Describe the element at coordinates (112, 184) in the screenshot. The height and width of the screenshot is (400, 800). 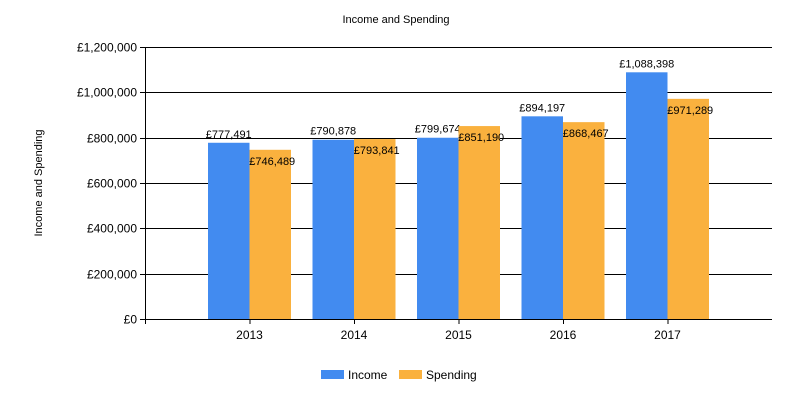
I see `y-tick-label: £600,000` at that location.